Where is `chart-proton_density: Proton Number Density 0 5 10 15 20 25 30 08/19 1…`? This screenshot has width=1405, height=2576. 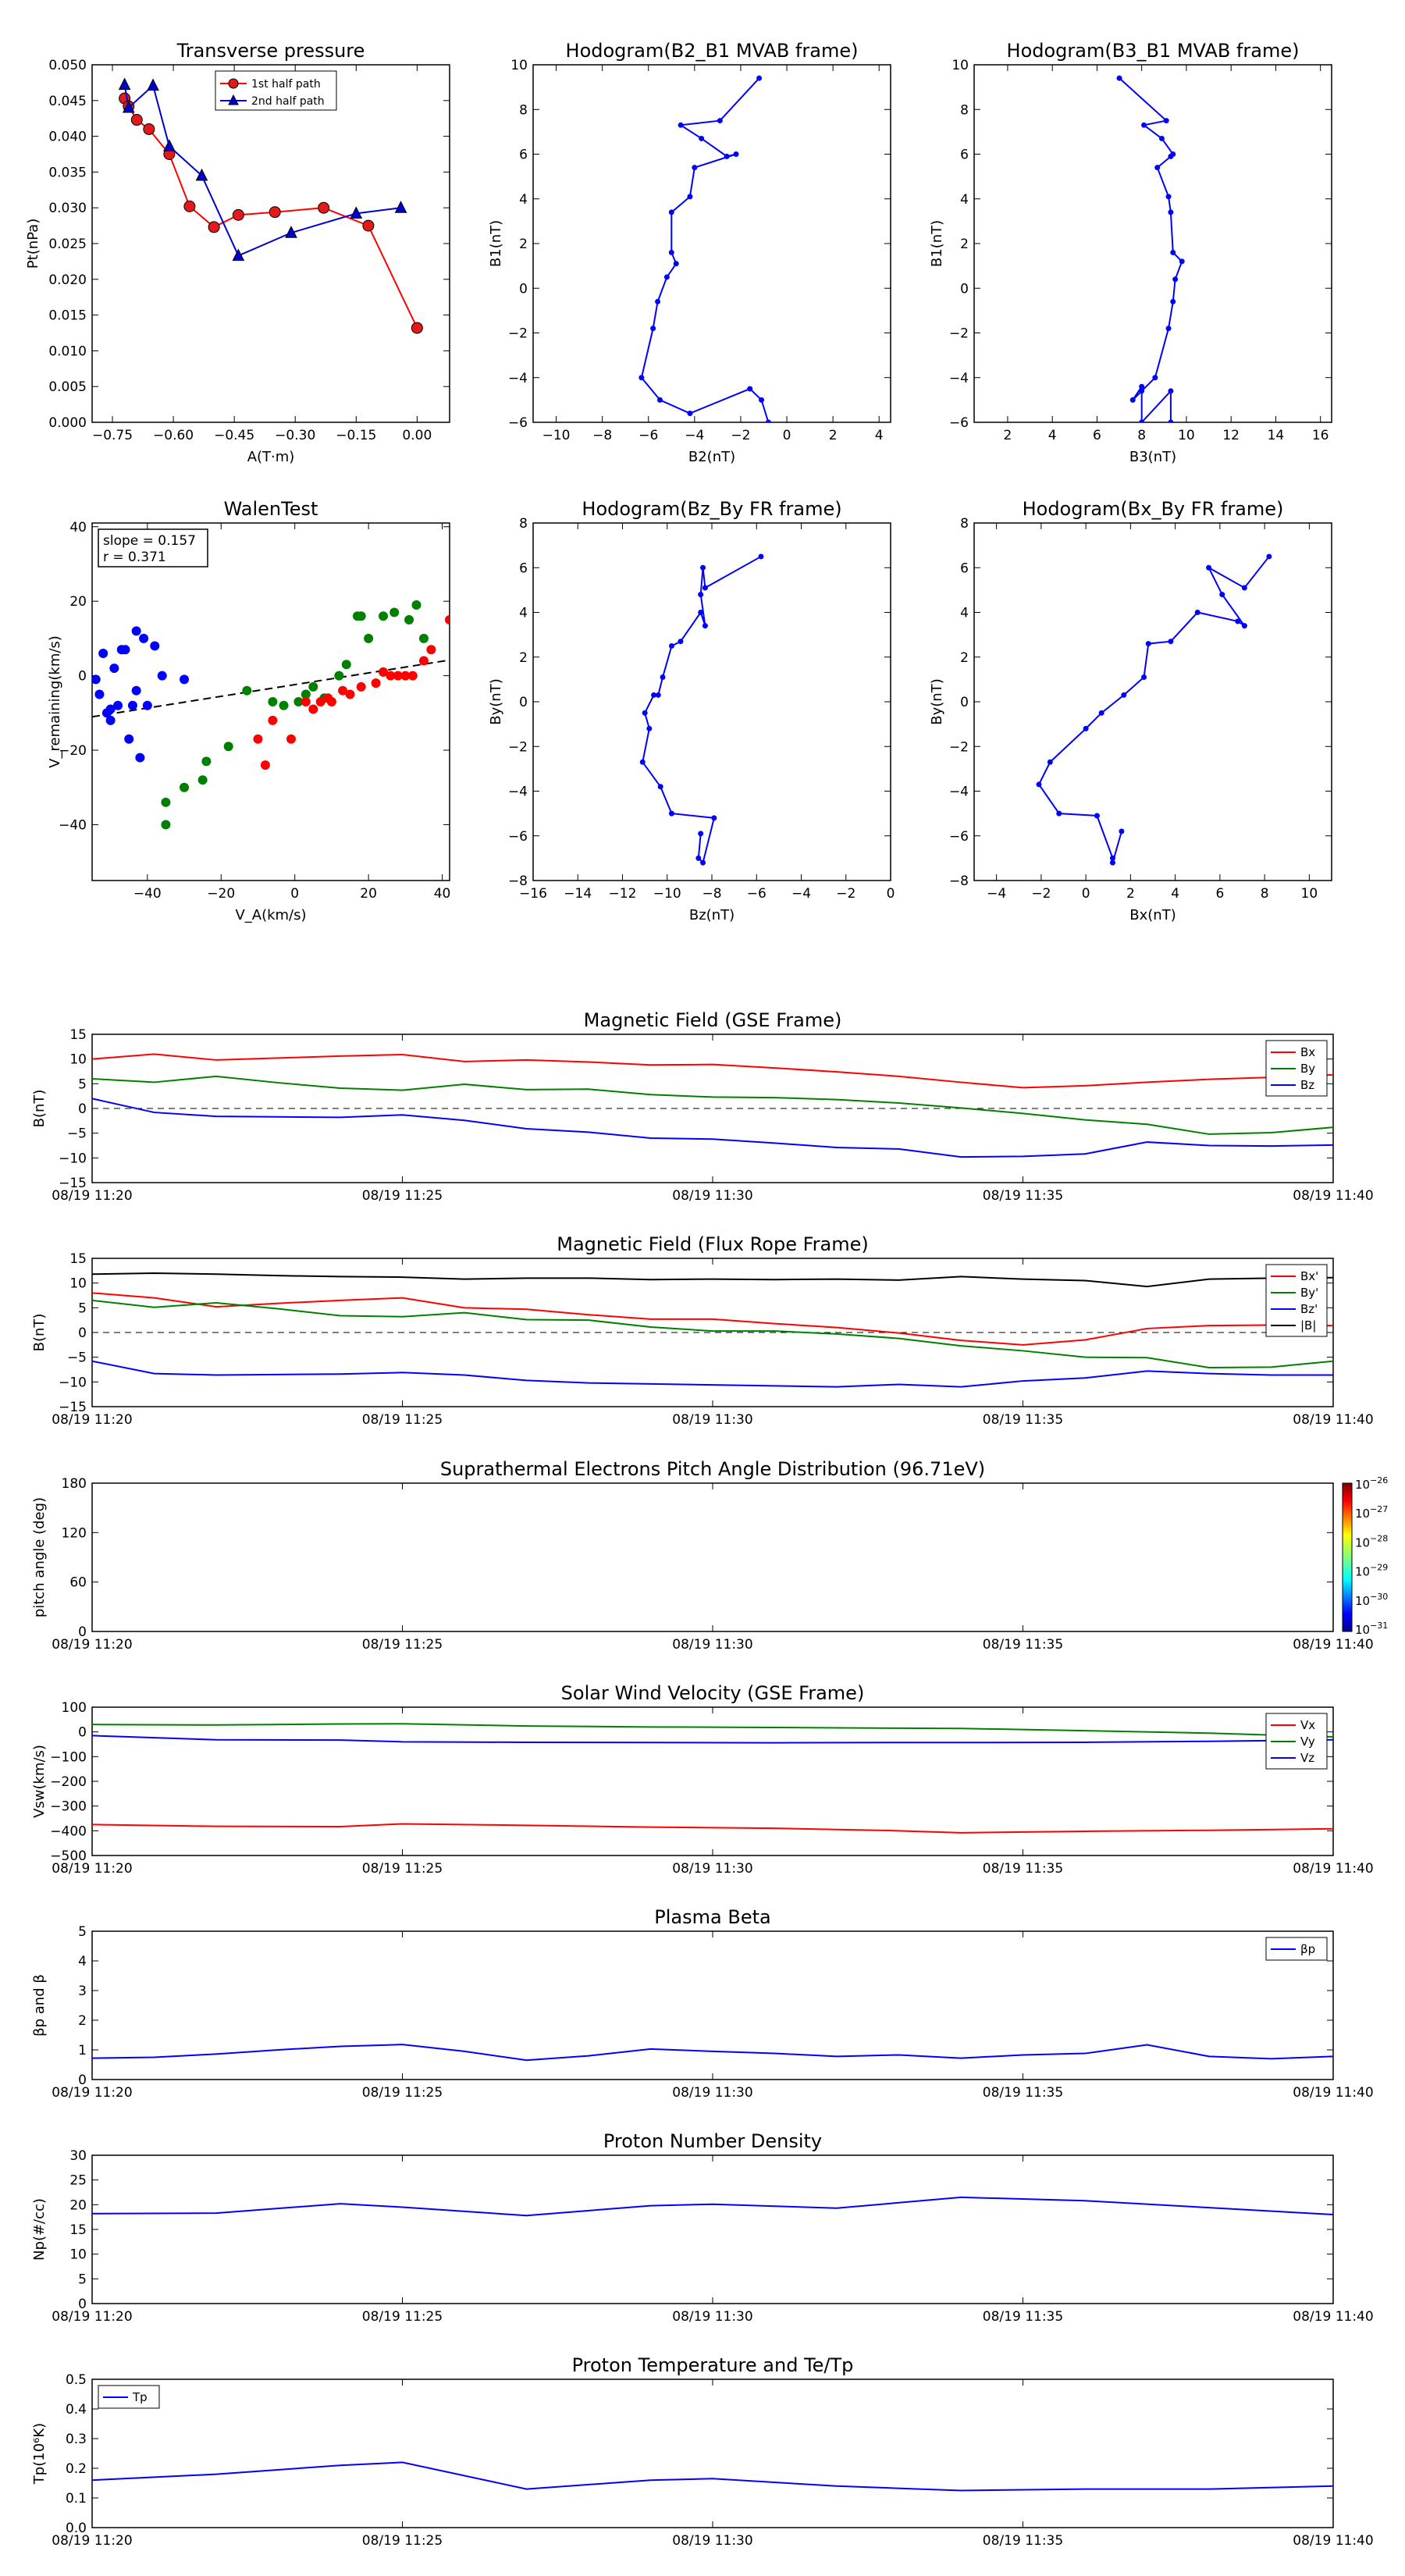 chart-proton_density: Proton Number Density 0 5 10 15 20 25 30 08/19 1… is located at coordinates (703, 2227).